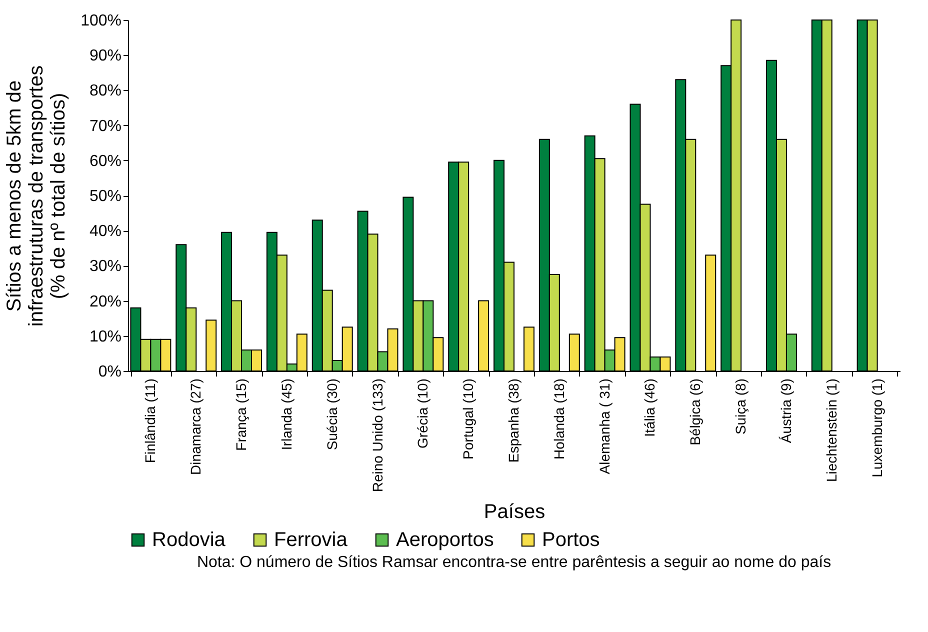 The width and height of the screenshot is (928, 632). I want to click on x-tick-label: Áustria (9), so click(786, 411).